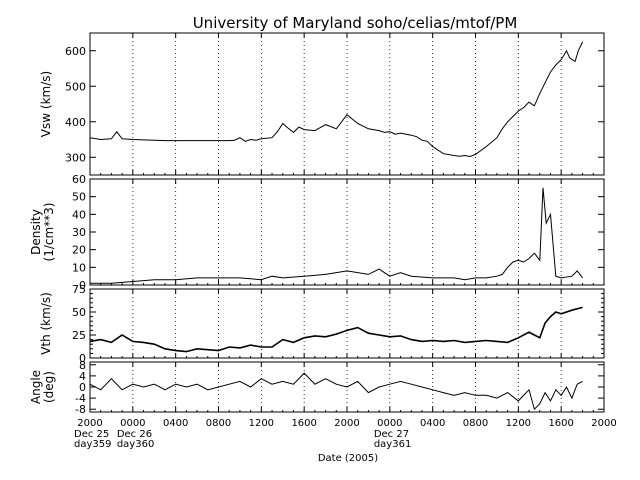 This screenshot has height=480, width=640. What do you see at coordinates (135, 444) in the screenshot?
I see `x-day-label: day360` at bounding box center [135, 444].